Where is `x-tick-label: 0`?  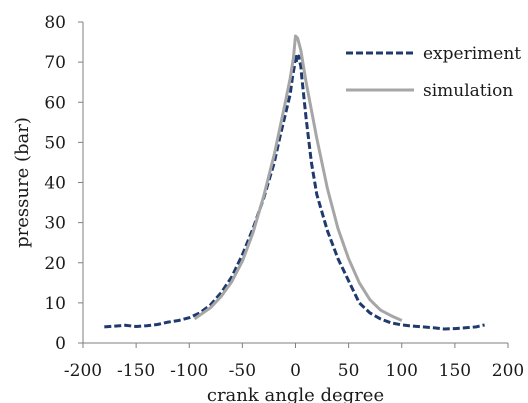 x-tick-label: 0 is located at coordinates (295, 371).